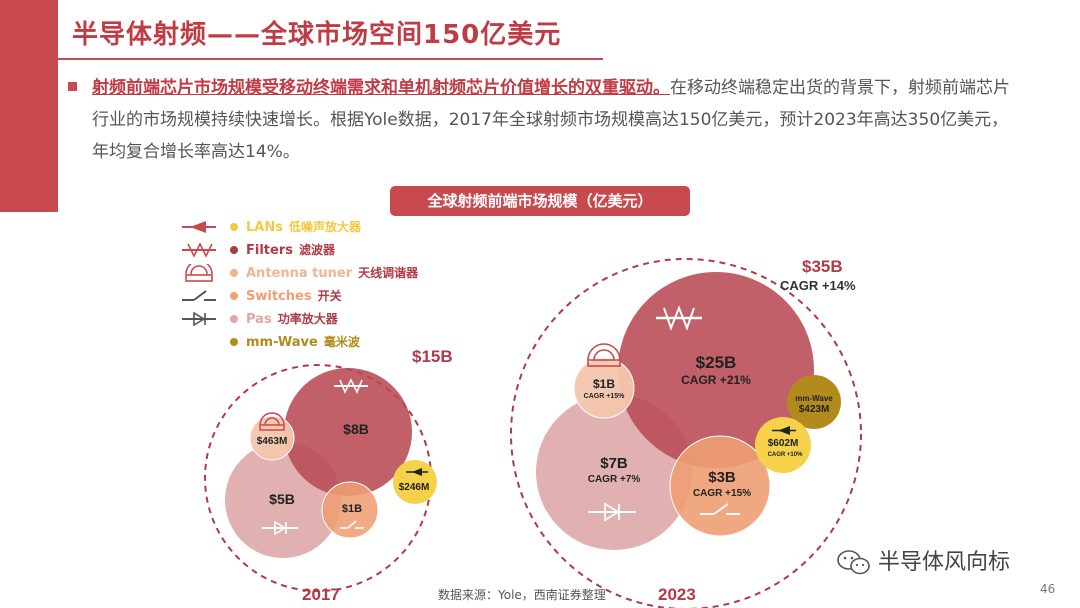 This screenshot has height=608, width=1080. Describe the element at coordinates (786, 455) in the screenshot. I see `cagr-2023-lna: CAGR +10%` at that location.